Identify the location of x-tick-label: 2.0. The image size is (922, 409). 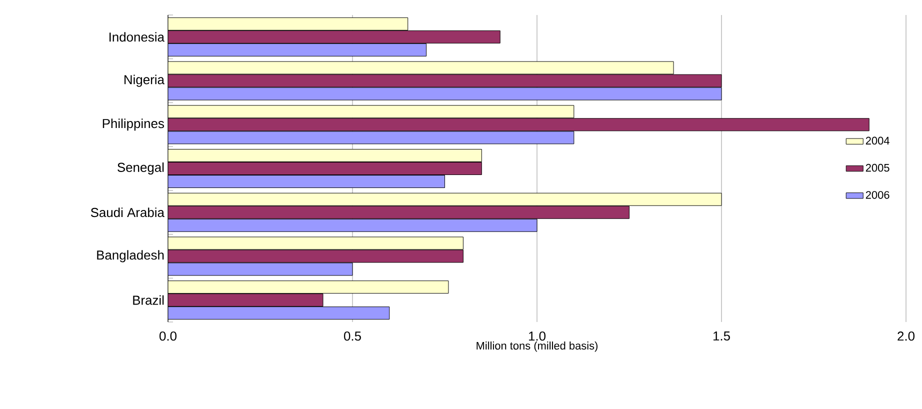
(906, 336).